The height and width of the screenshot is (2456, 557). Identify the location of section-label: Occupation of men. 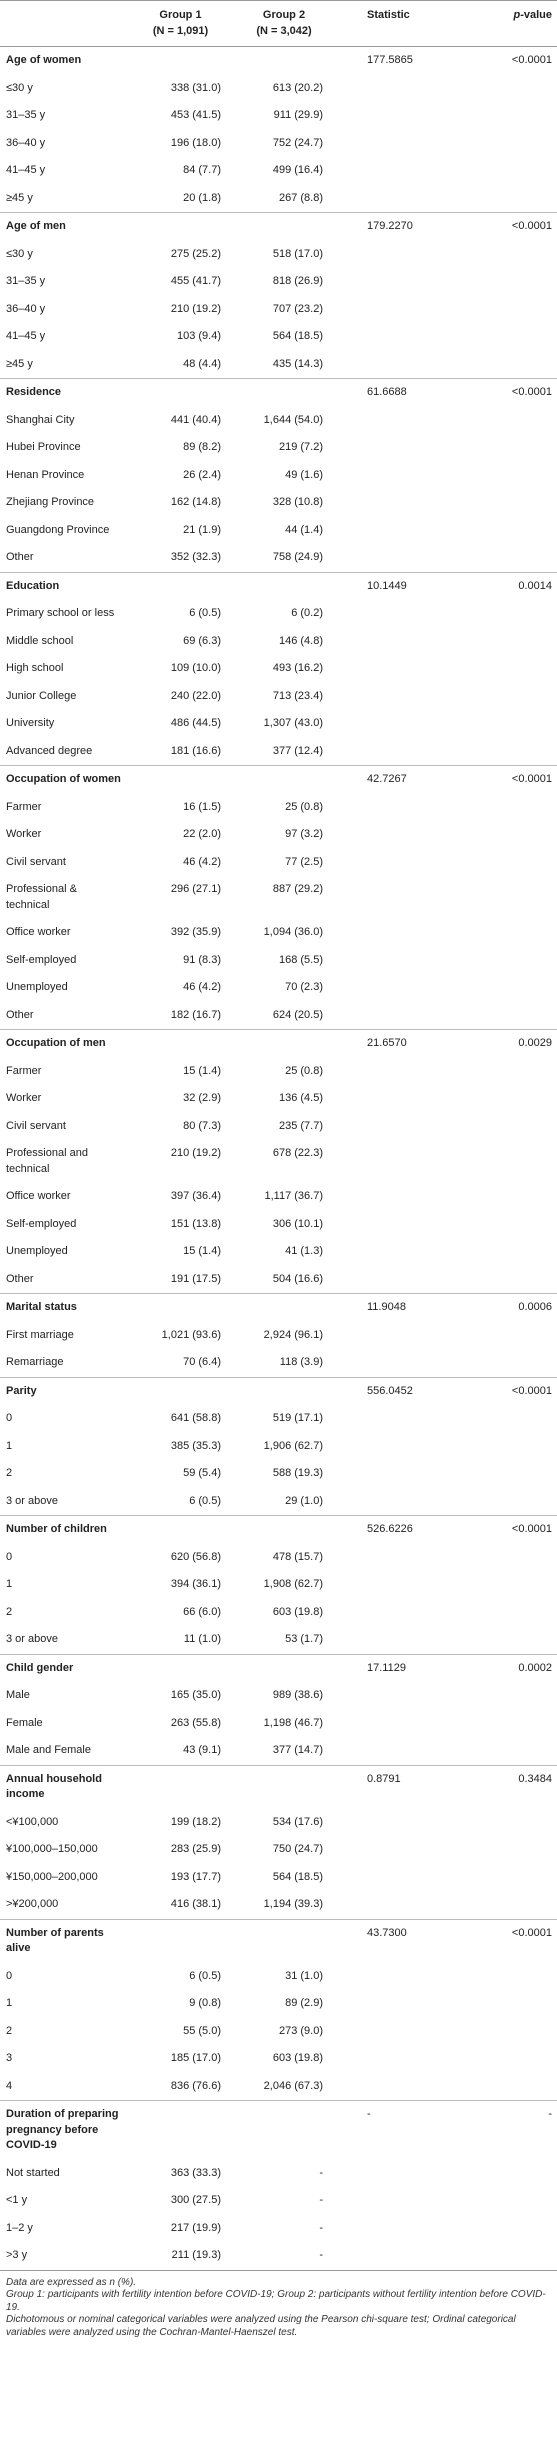
(64, 1043).